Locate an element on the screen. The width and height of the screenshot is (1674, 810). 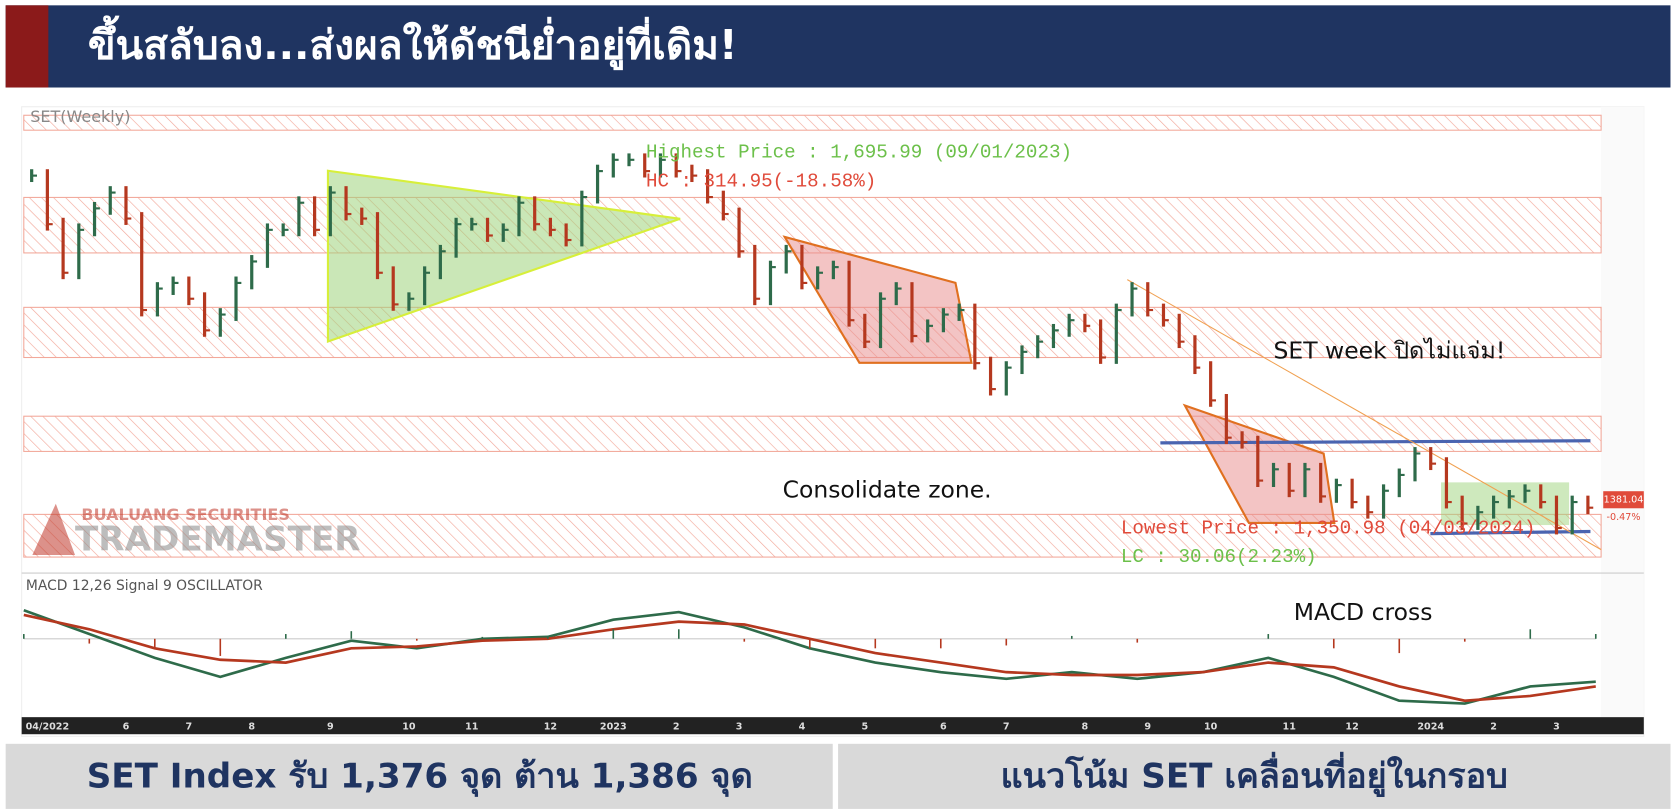
annotation: Lowest Price : 1,350.98 (04/03/2024) is located at coordinates (1328, 528).